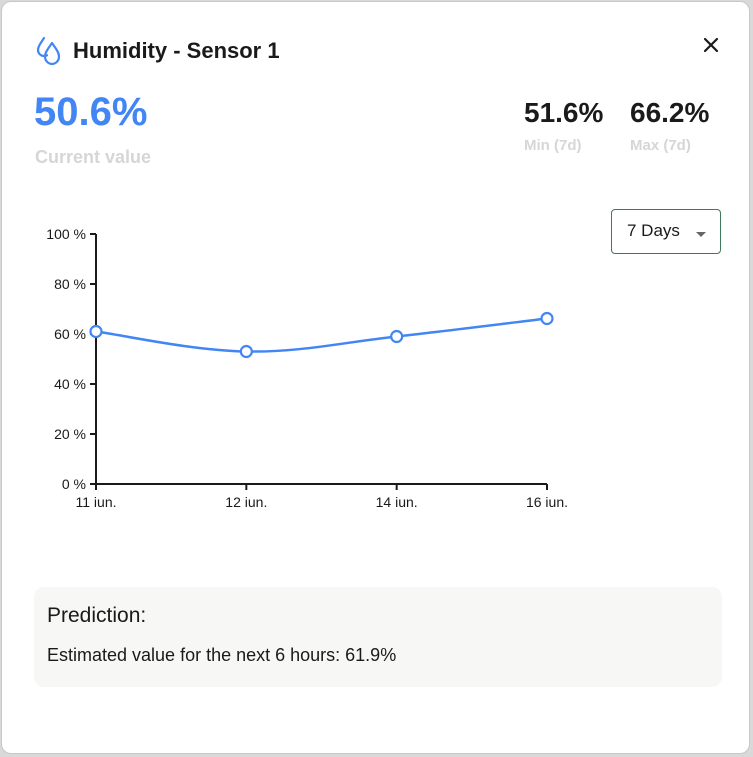 The width and height of the screenshot is (753, 757). I want to click on dialog-header: Humidity - Sensor 1, so click(157, 51).